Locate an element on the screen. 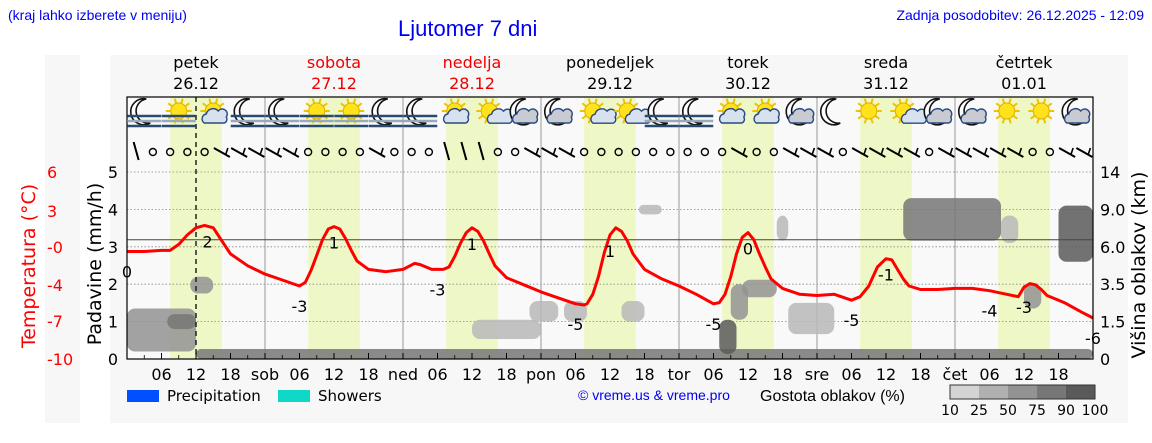 This screenshot has height=443, width=1152. temperature-tick-label: 6 is located at coordinates (52, 172).